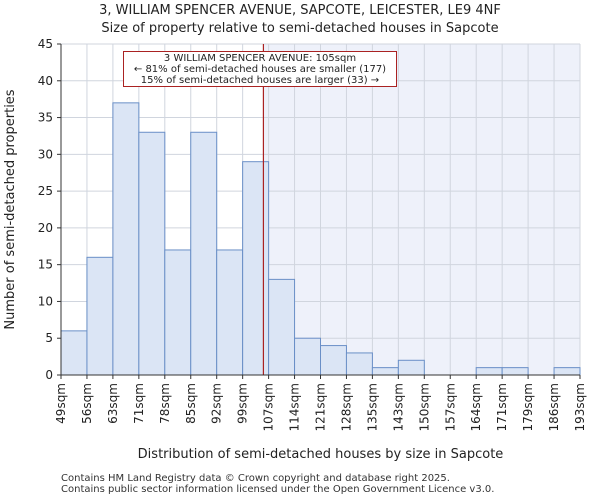  What do you see at coordinates (489, 371) in the screenshot?
I see `bar-164sqm` at bounding box center [489, 371].